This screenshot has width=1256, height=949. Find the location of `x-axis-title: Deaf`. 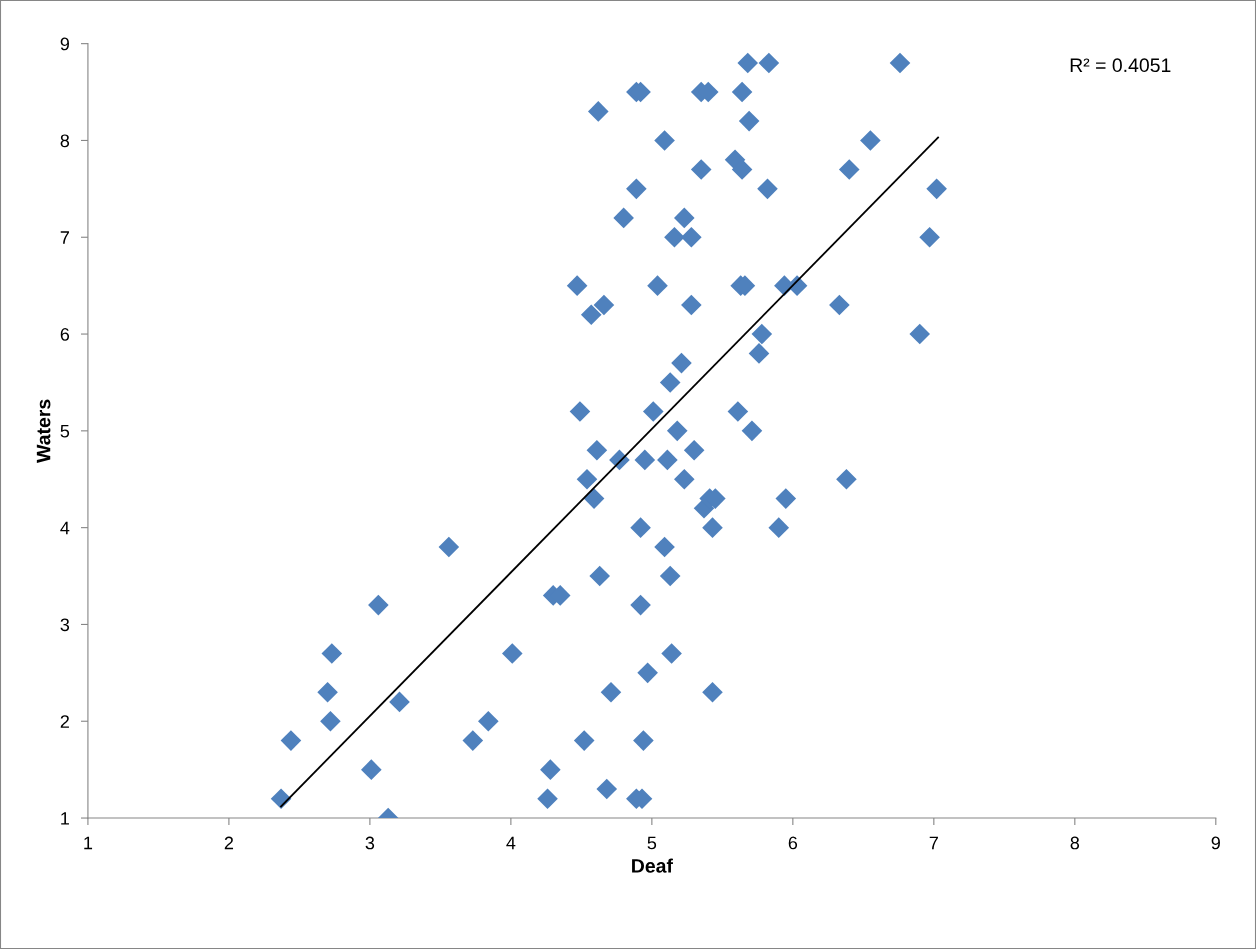

x-axis-title: Deaf is located at coordinates (652, 865).